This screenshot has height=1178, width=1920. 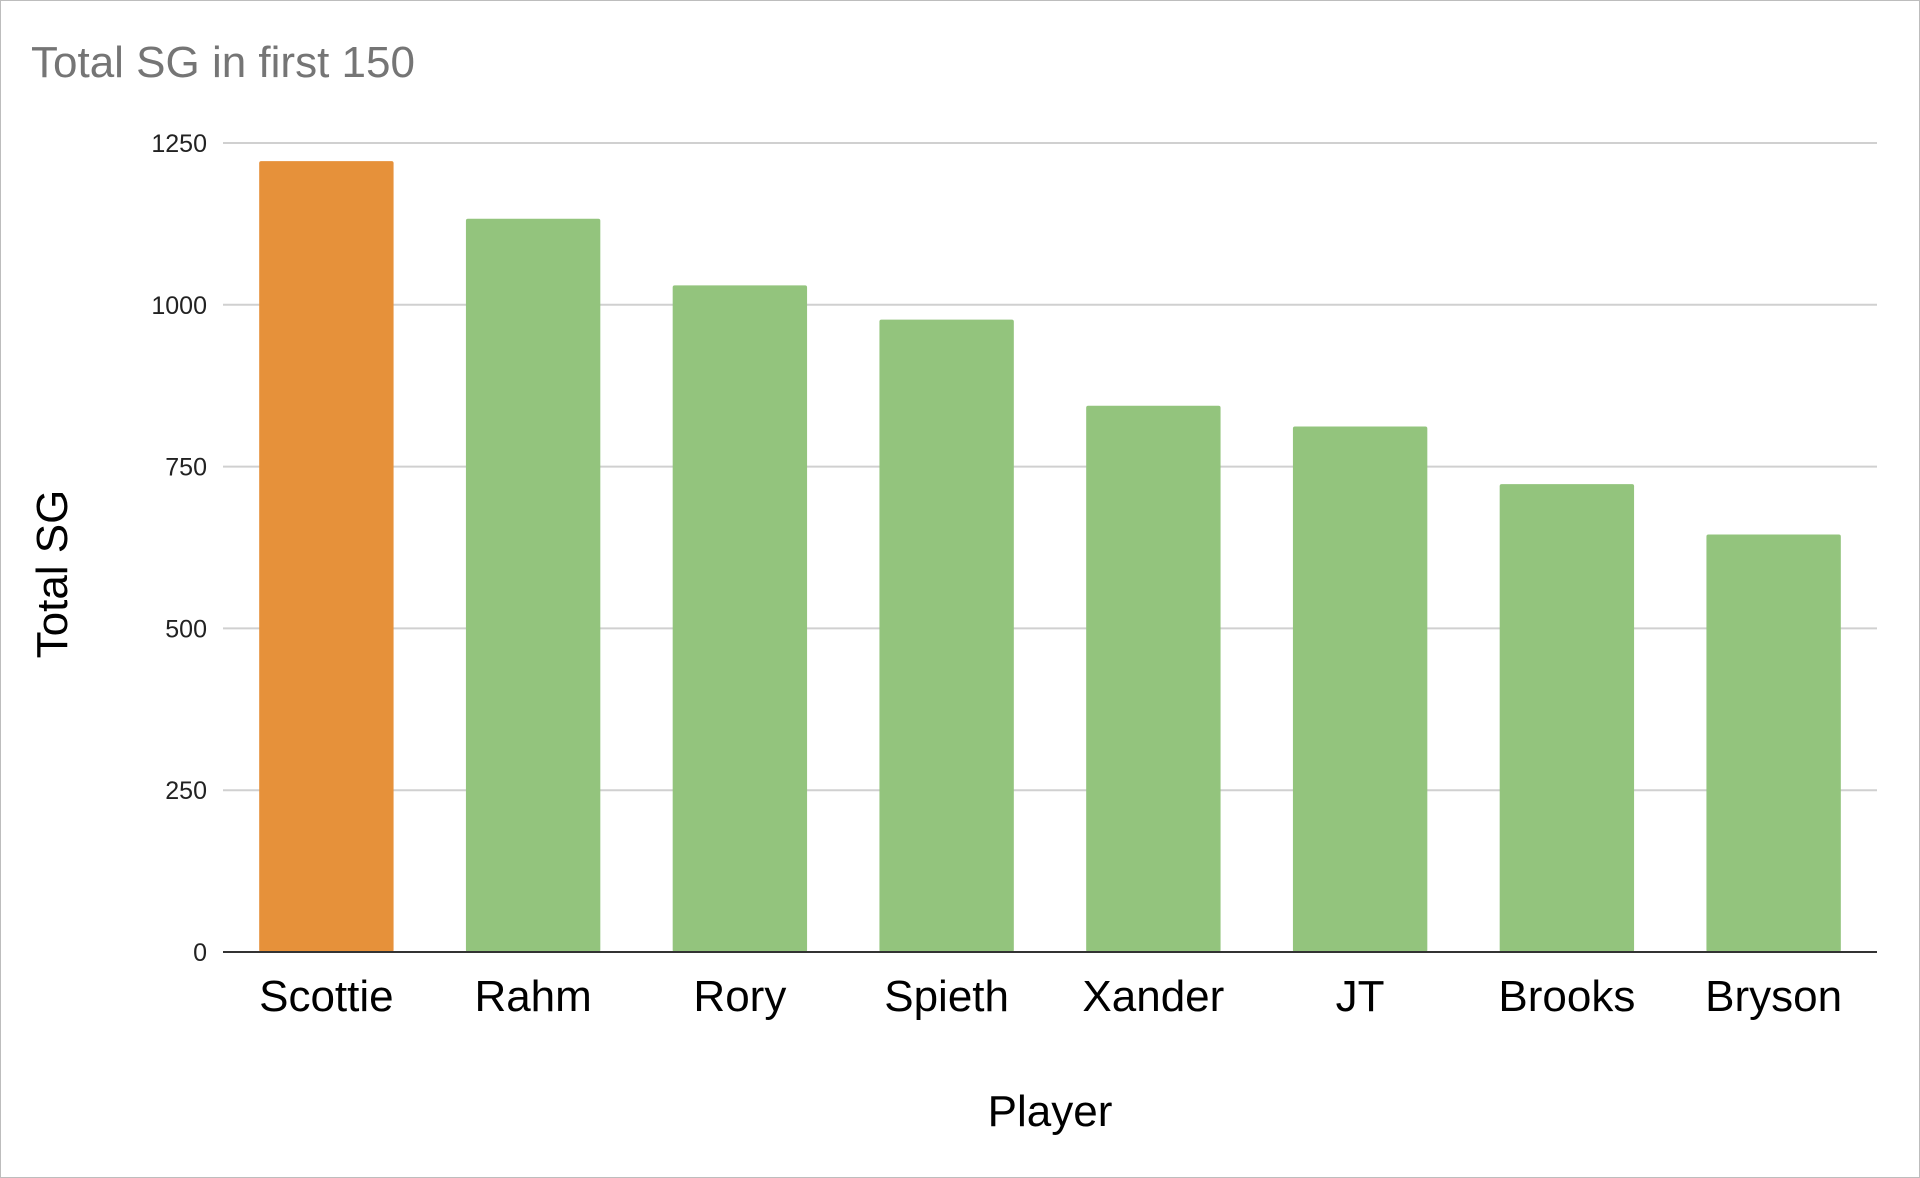 I want to click on x-axis-label: Player, so click(x=1050, y=1111).